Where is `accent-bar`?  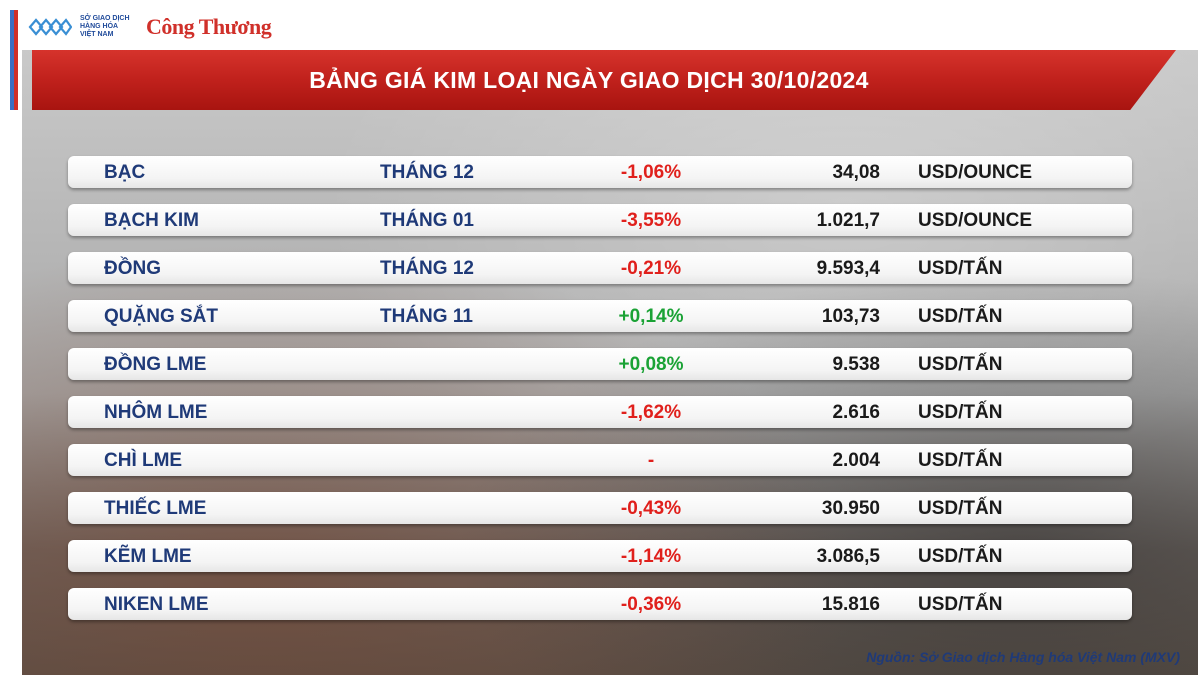
accent-bar is located at coordinates (14, 60).